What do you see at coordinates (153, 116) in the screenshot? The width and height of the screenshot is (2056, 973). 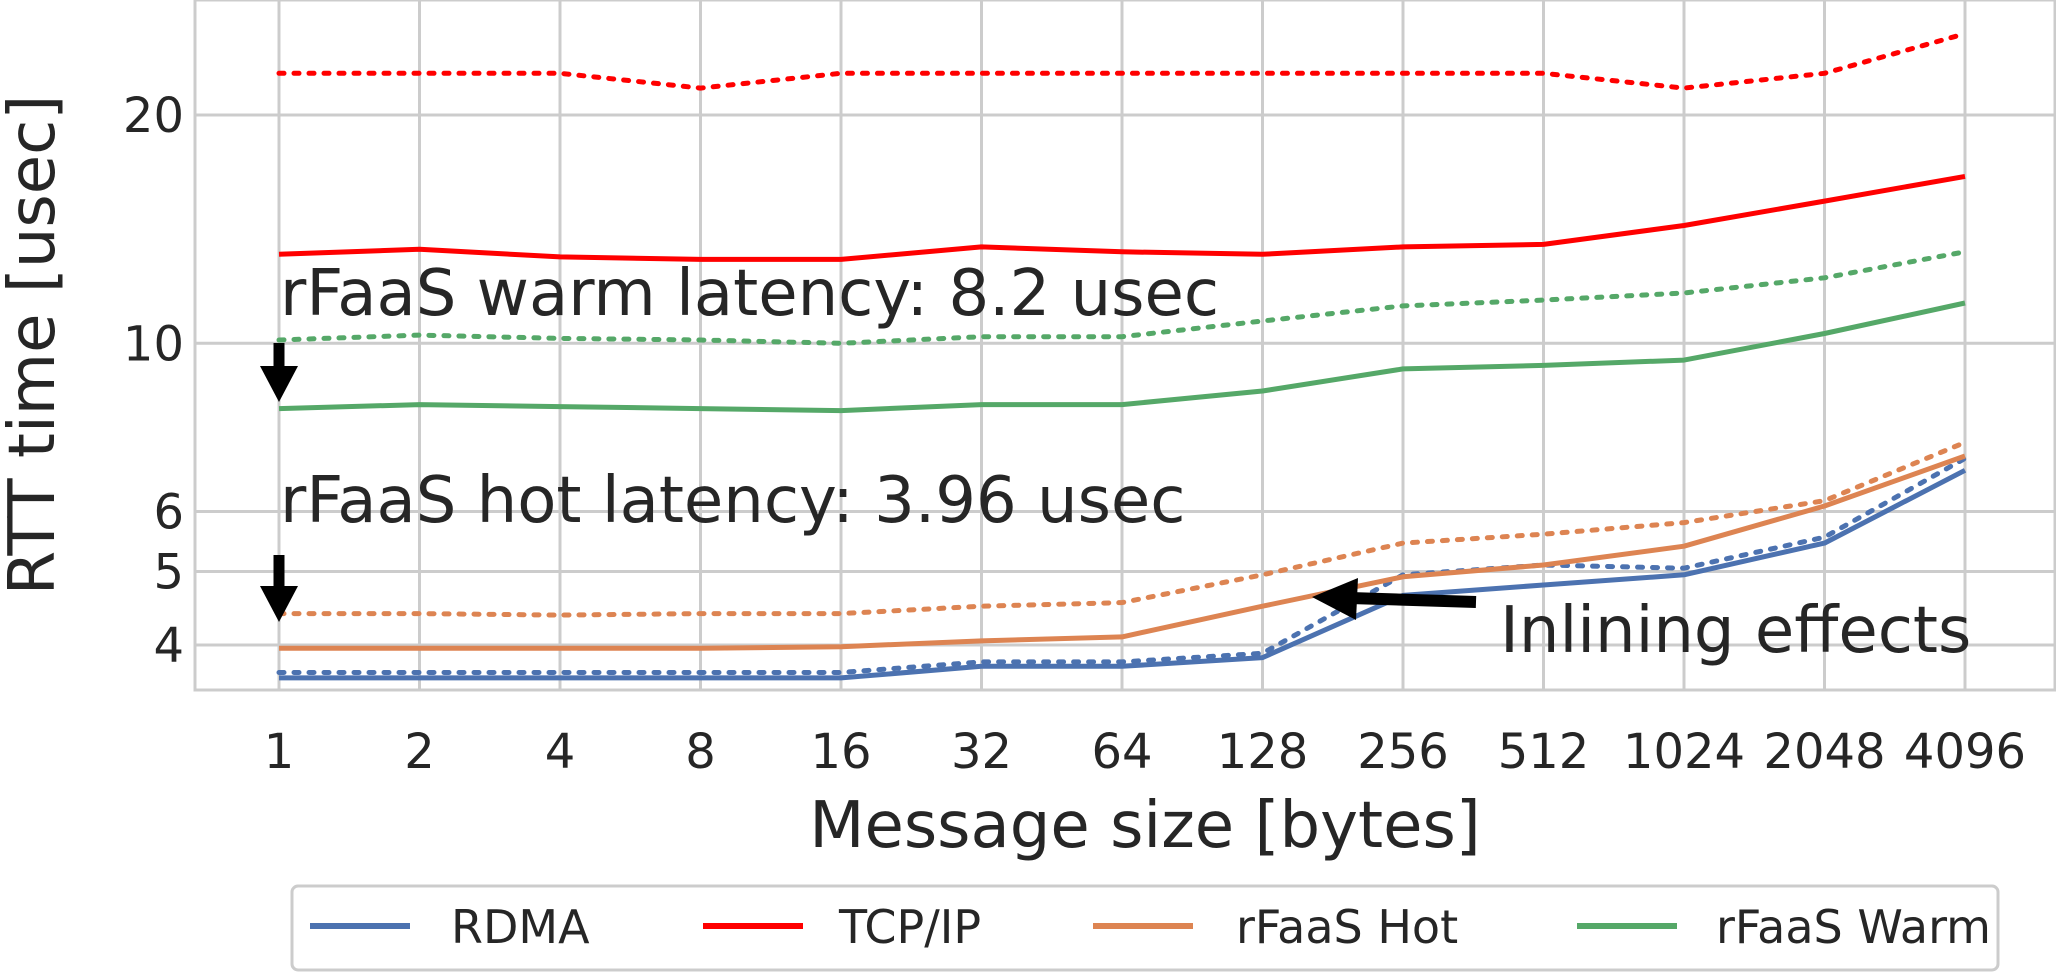 I see `y-tick-label: 20` at bounding box center [153, 116].